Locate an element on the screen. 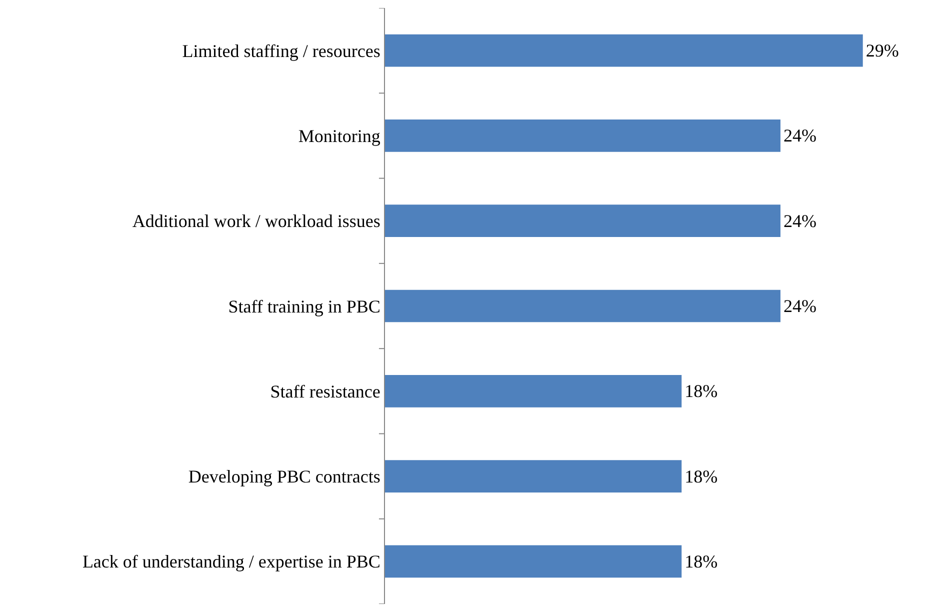 This screenshot has height=606, width=928. y-tick-label: Additional work / workload issues is located at coordinates (256, 221).